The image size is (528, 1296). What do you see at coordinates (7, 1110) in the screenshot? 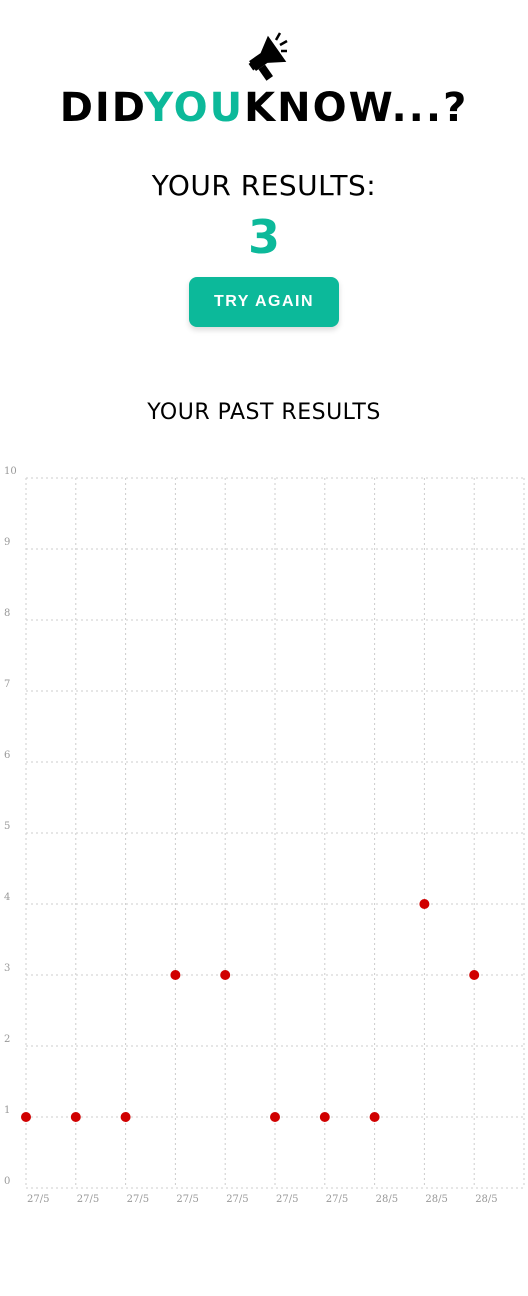
I see `y-tick-label: 1` at bounding box center [7, 1110].